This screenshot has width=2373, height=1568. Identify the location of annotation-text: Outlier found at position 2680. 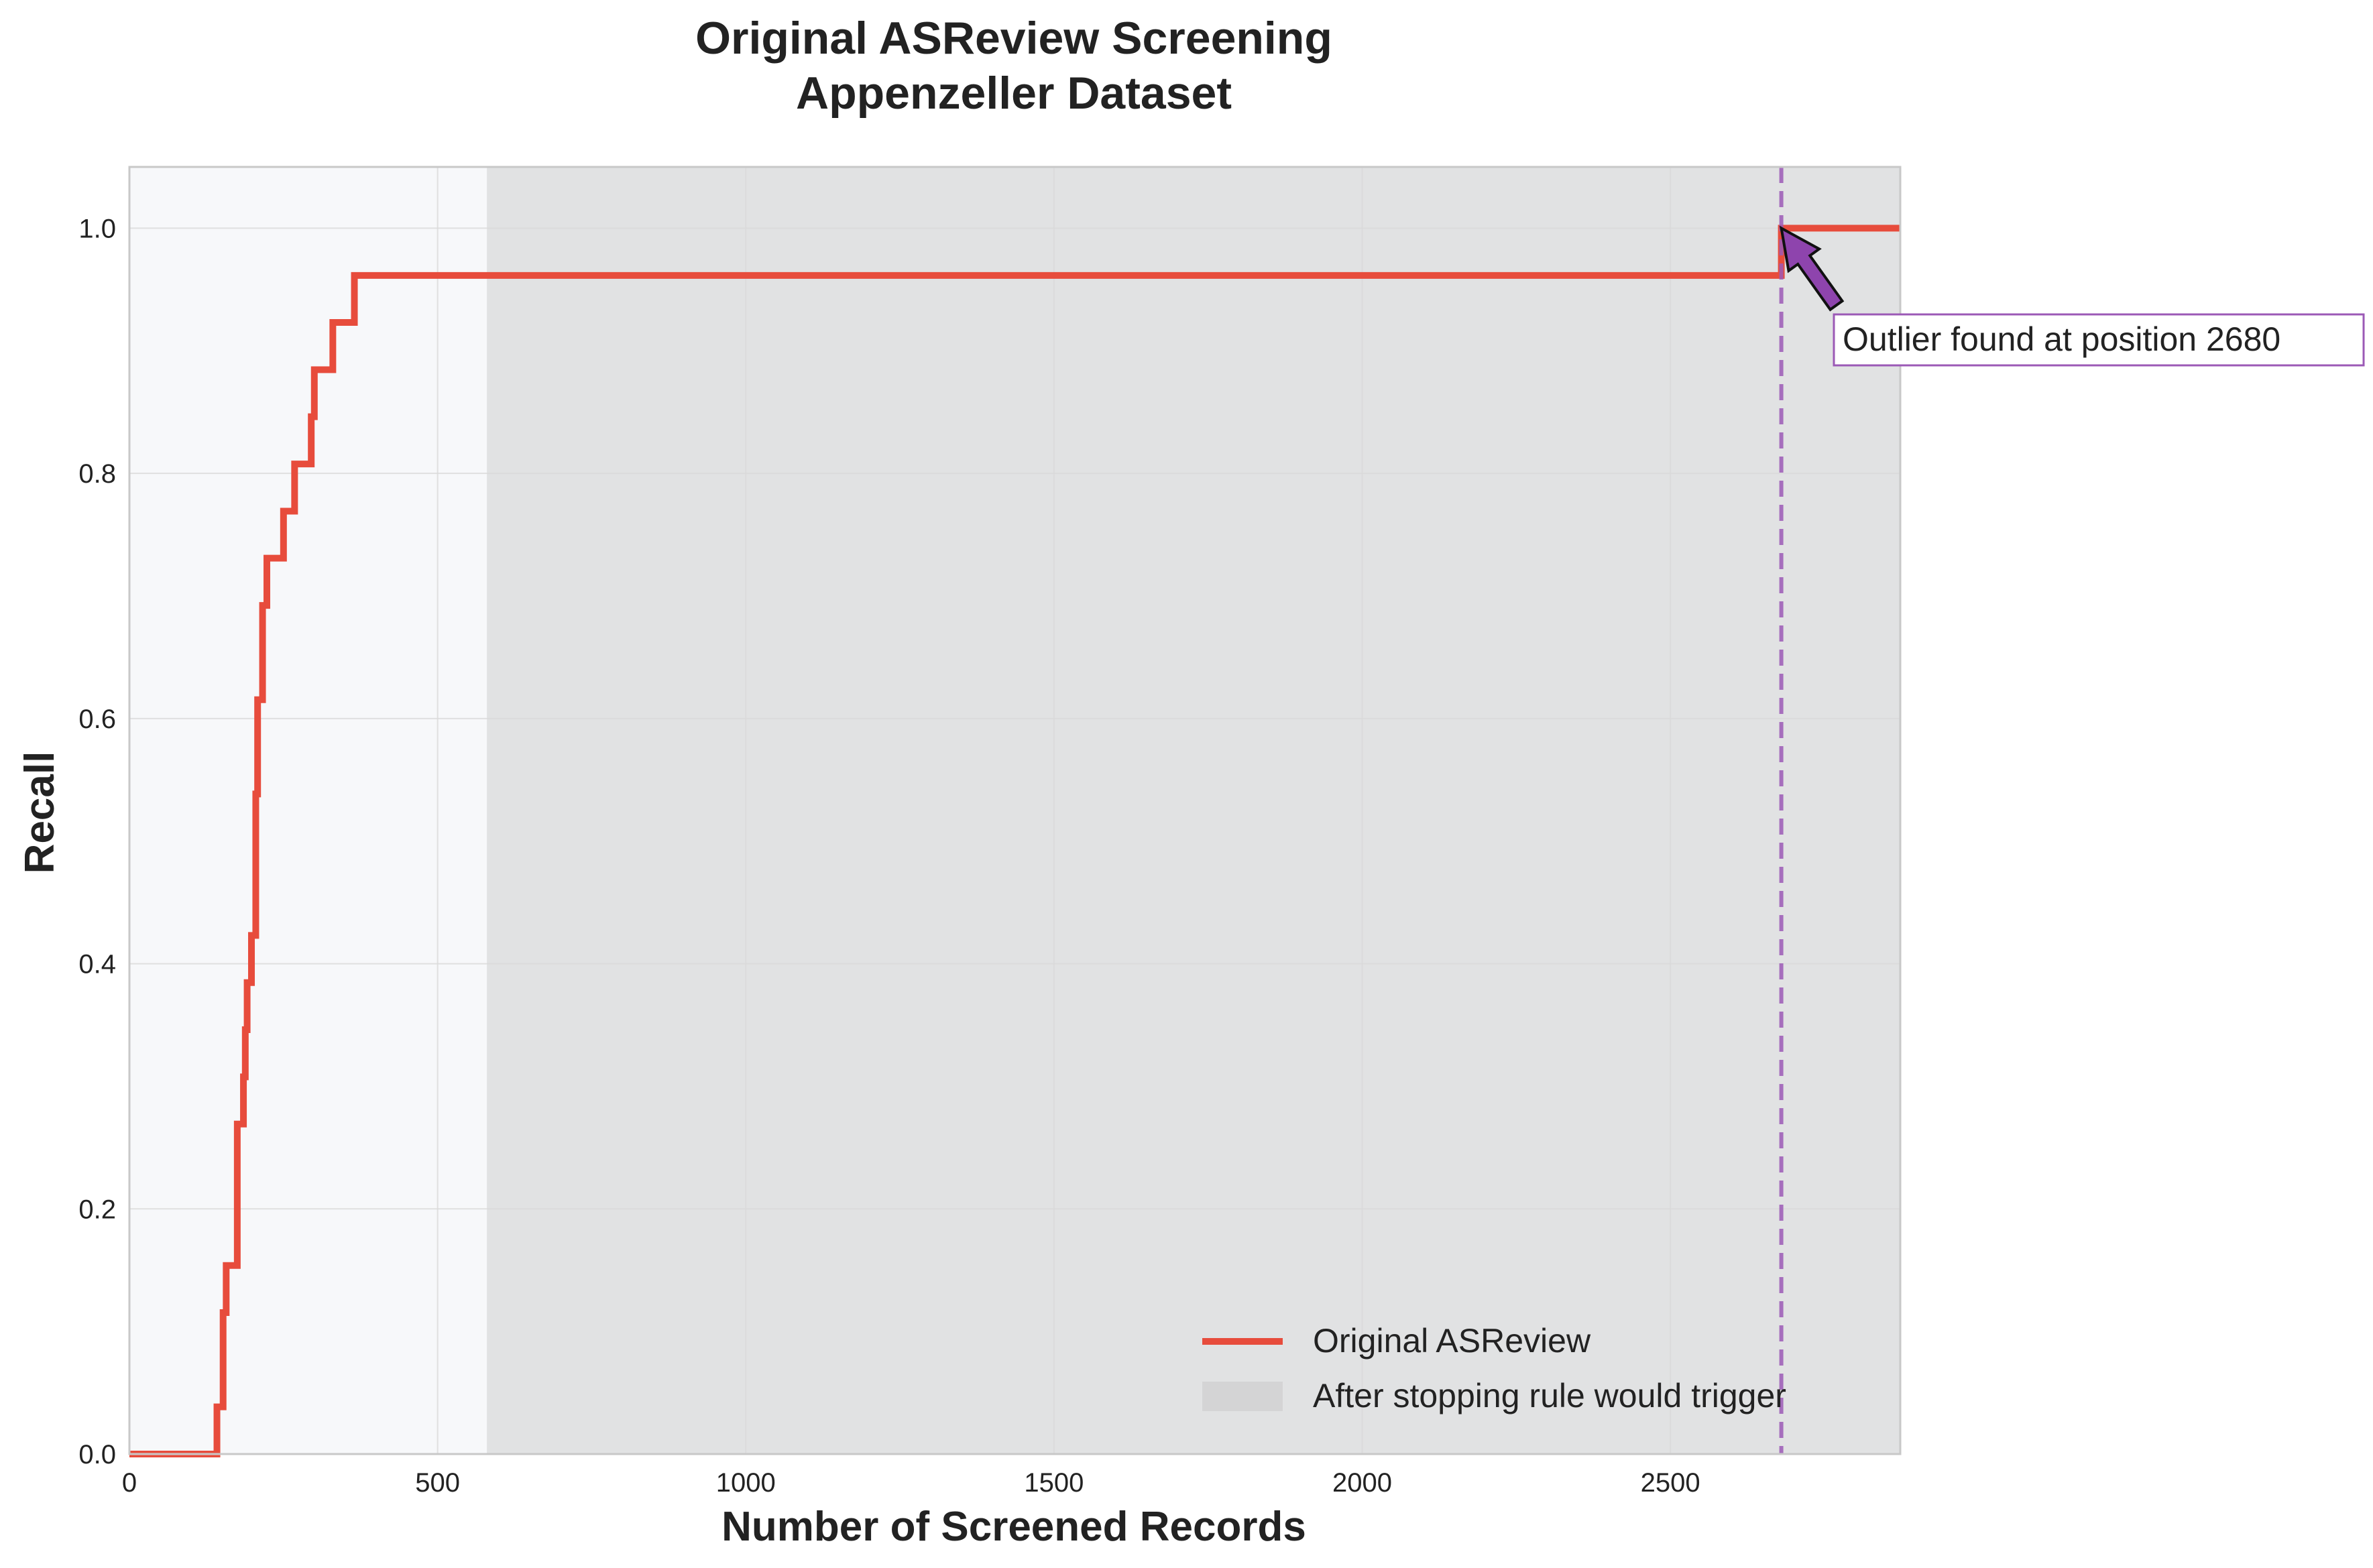
(2061, 339).